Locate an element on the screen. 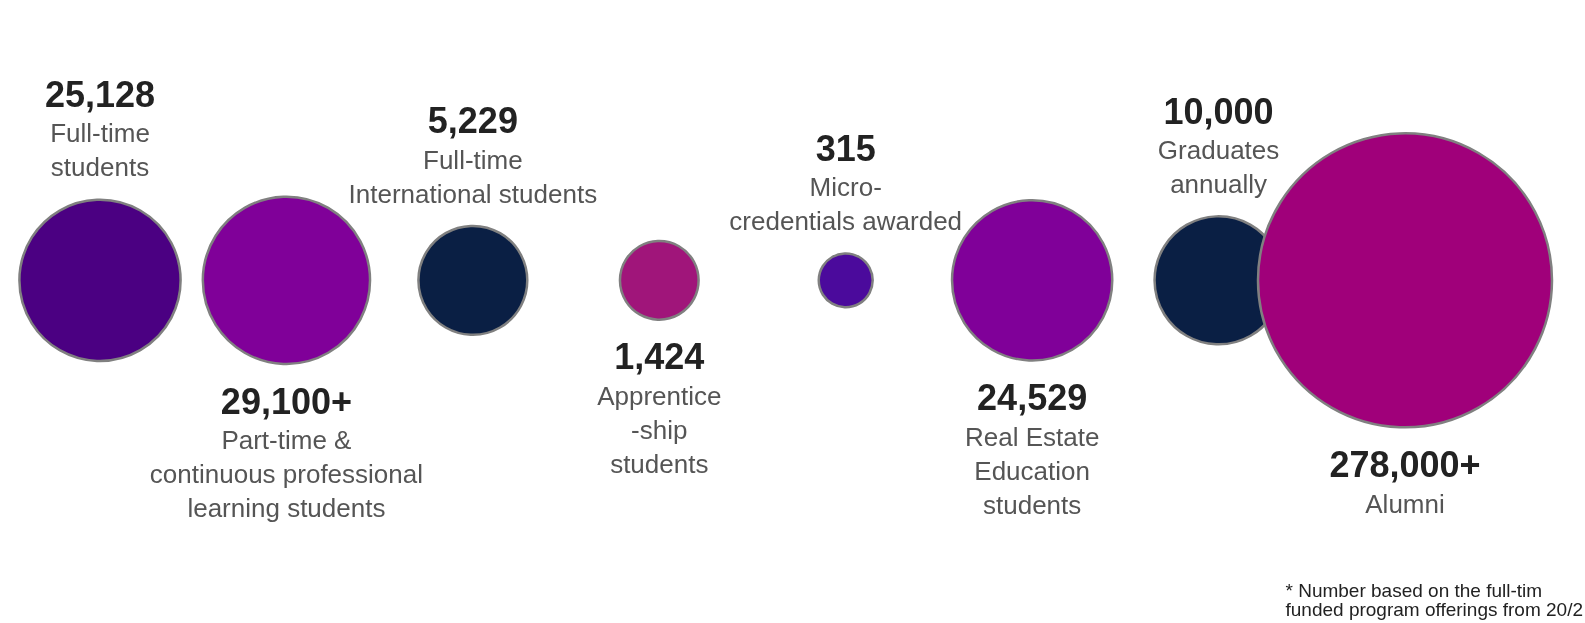 Image resolution: width=1585 pixels, height=623 pixels. data-label: 29,100+ is located at coordinates (286, 401).